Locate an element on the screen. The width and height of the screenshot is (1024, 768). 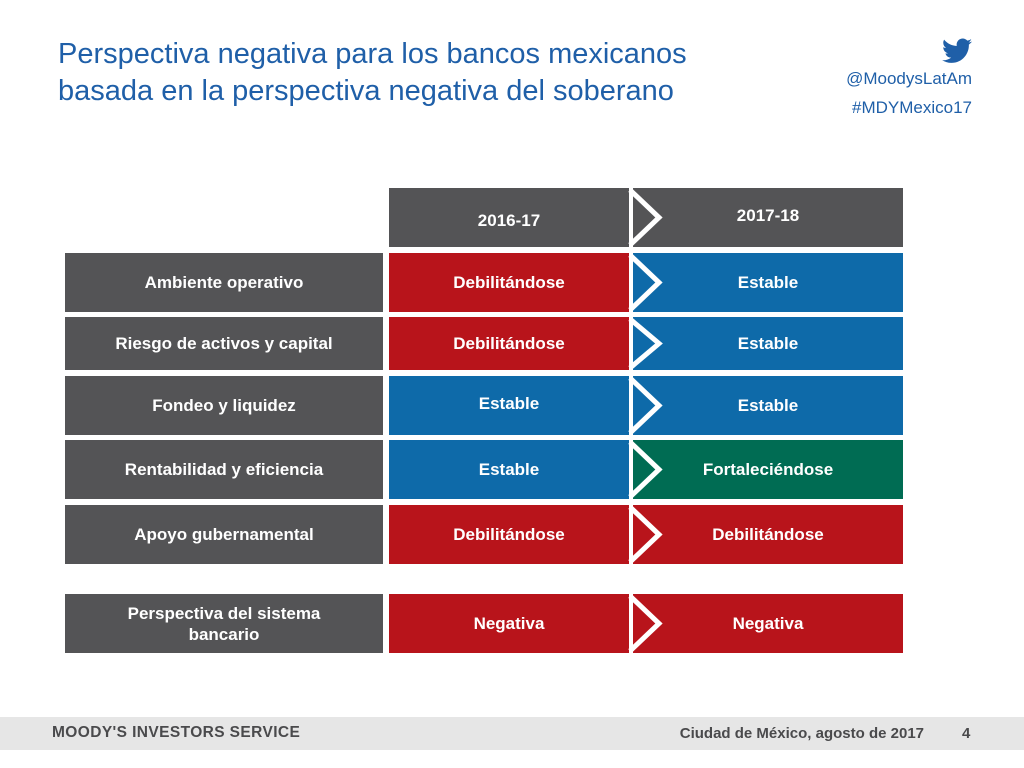
cell-2016-perspectiva-sistema: Negativa is located at coordinates (509, 623).